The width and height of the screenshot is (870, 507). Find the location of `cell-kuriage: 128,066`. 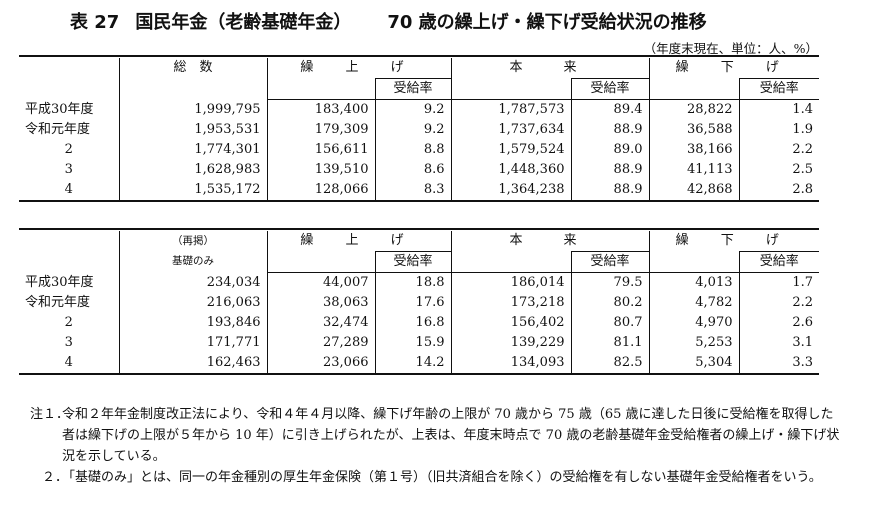

cell-kuriage: 128,066 is located at coordinates (321, 191).